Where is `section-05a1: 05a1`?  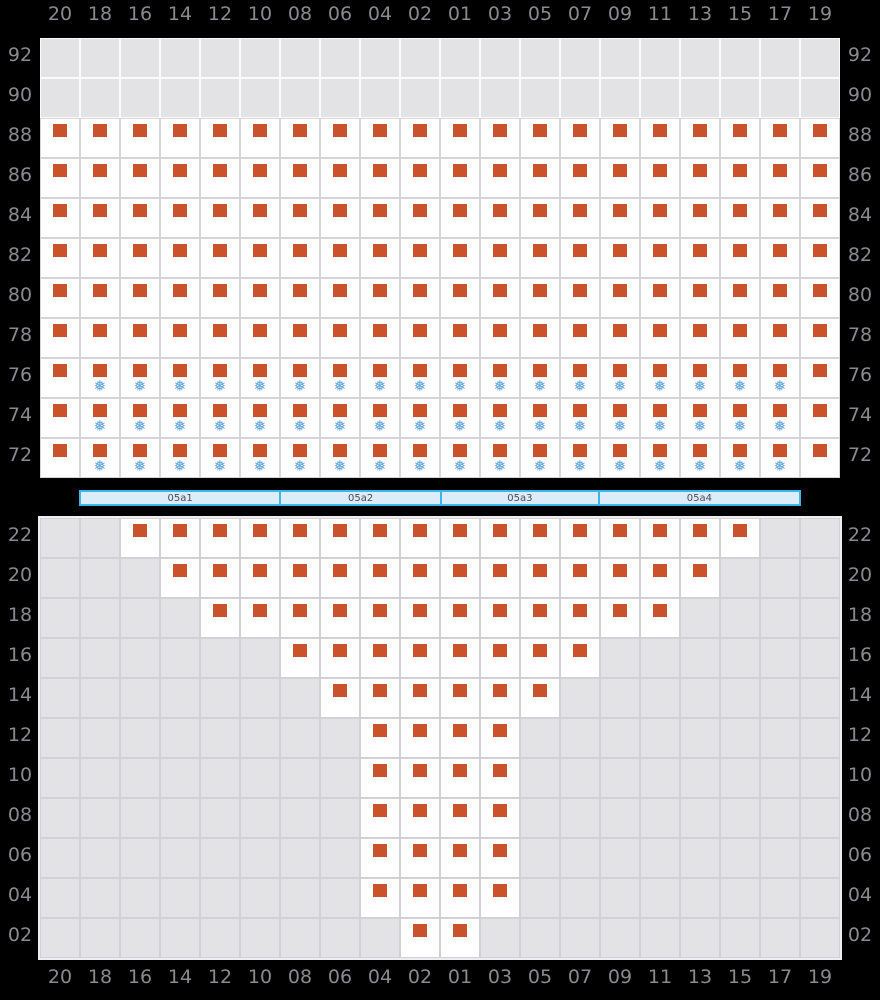
section-05a1: 05a1 is located at coordinates (180, 498).